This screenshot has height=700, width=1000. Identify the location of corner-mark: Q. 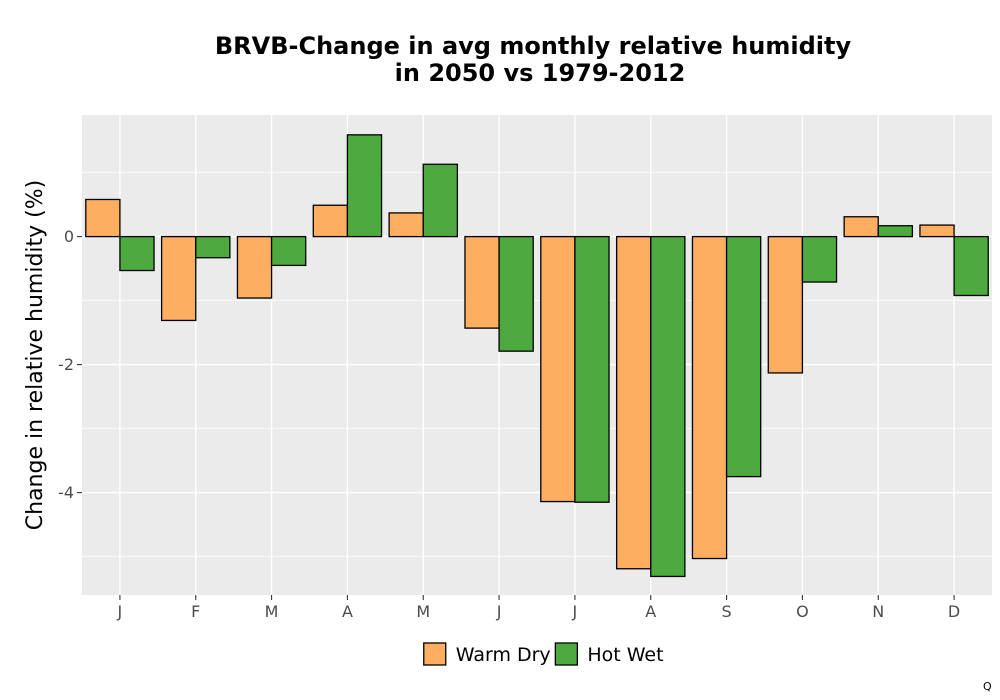
(987, 686).